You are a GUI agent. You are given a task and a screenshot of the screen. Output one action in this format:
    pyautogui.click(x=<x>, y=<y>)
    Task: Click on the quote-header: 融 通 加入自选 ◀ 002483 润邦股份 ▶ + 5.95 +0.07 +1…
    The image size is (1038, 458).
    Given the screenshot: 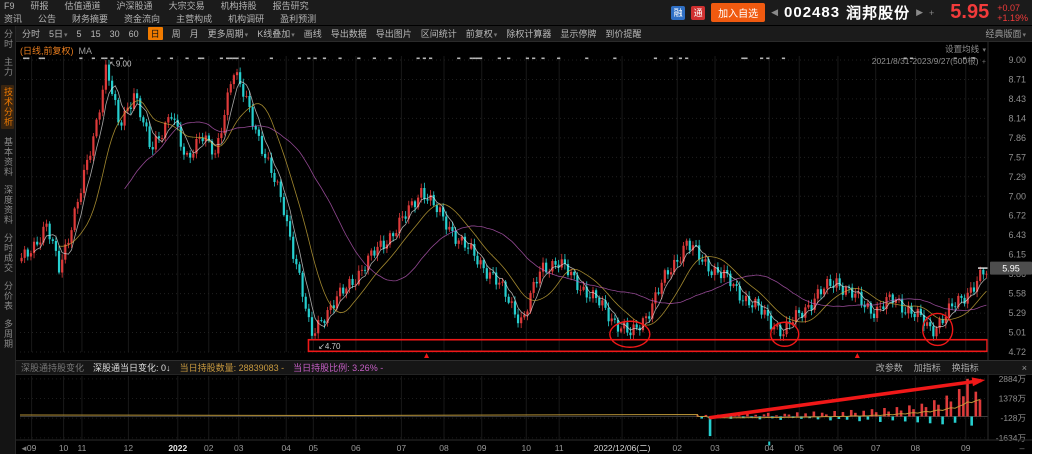 What is the action you would take?
    pyautogui.click(x=849, y=12)
    